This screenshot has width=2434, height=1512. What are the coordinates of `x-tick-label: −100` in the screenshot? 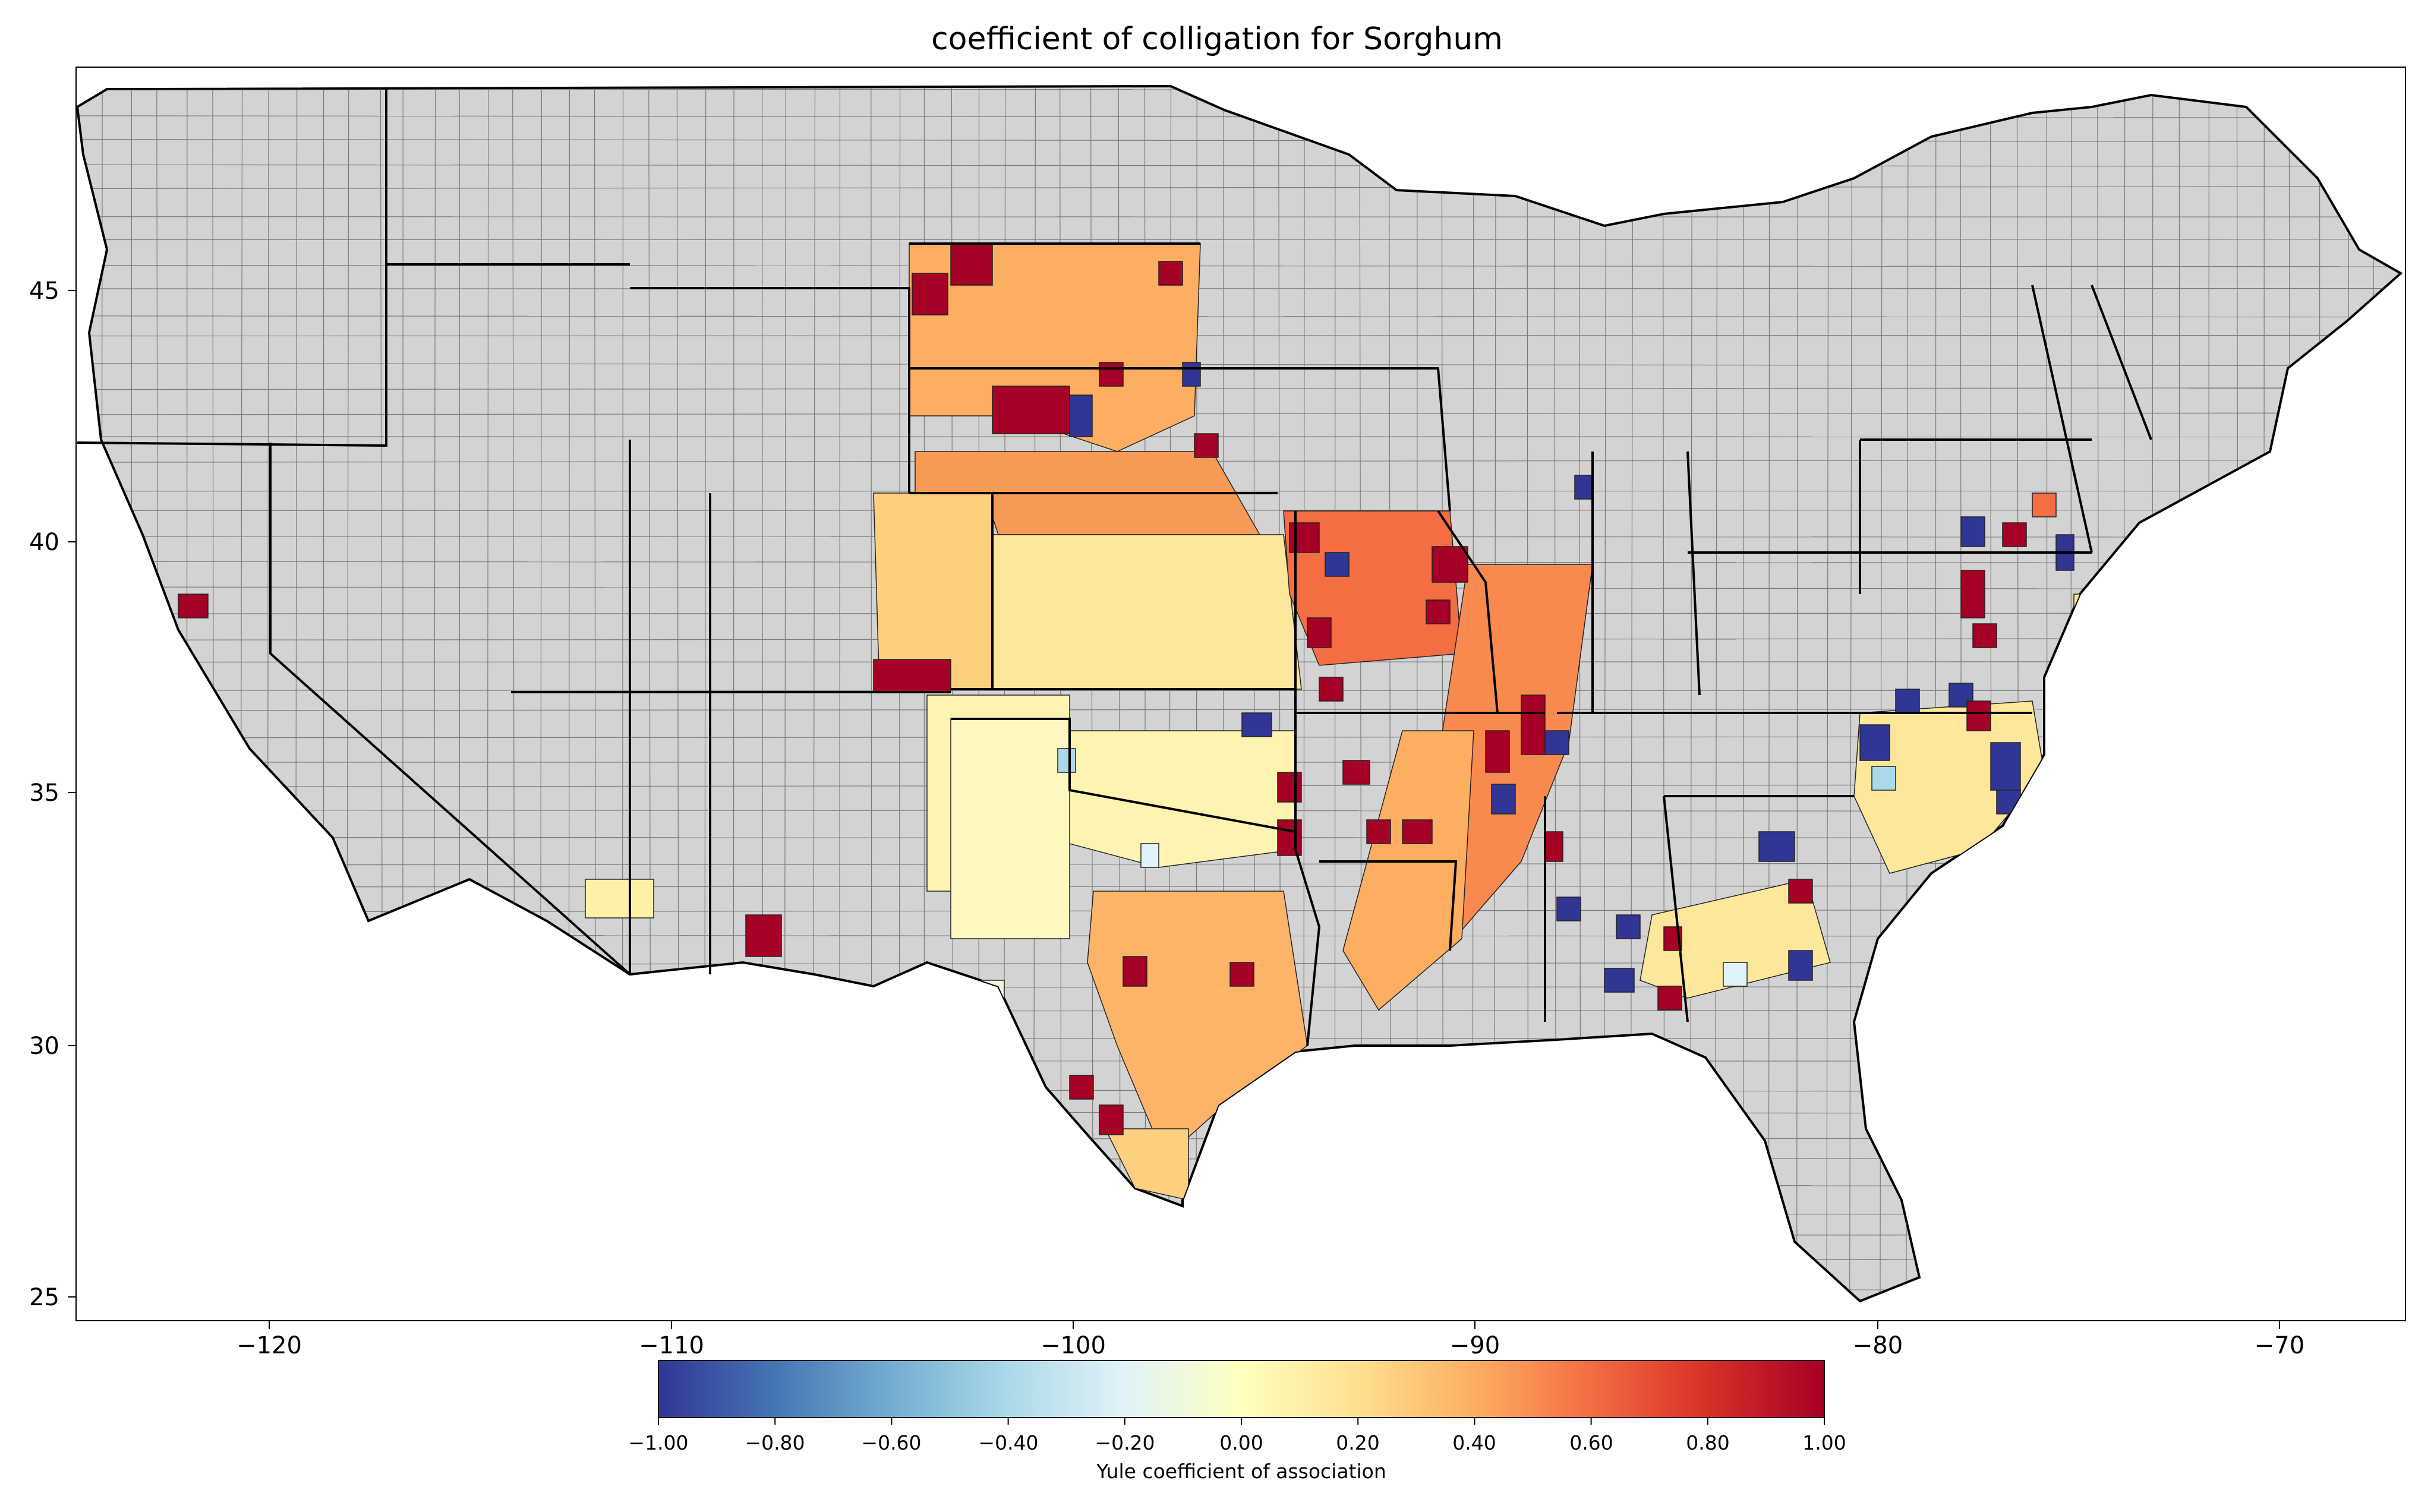 It's located at (1073, 1346).